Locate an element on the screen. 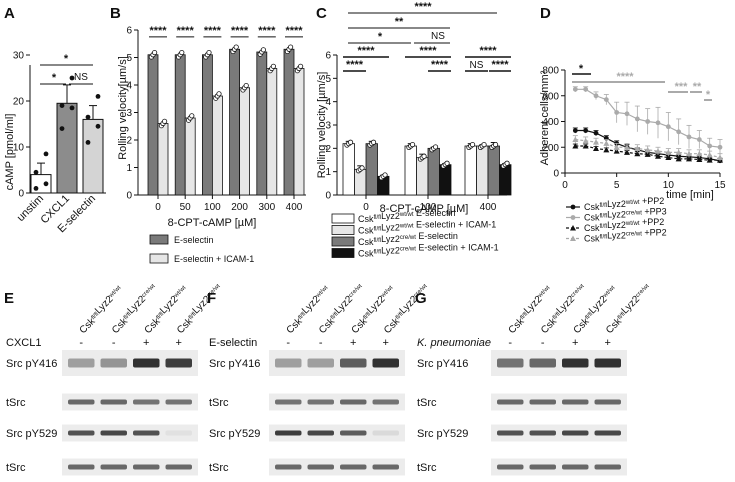 This screenshot has width=735, height=482. panel-d-legend-label: Cskfl/flLyz2wt/wt +PP2 is located at coordinates (624, 225).